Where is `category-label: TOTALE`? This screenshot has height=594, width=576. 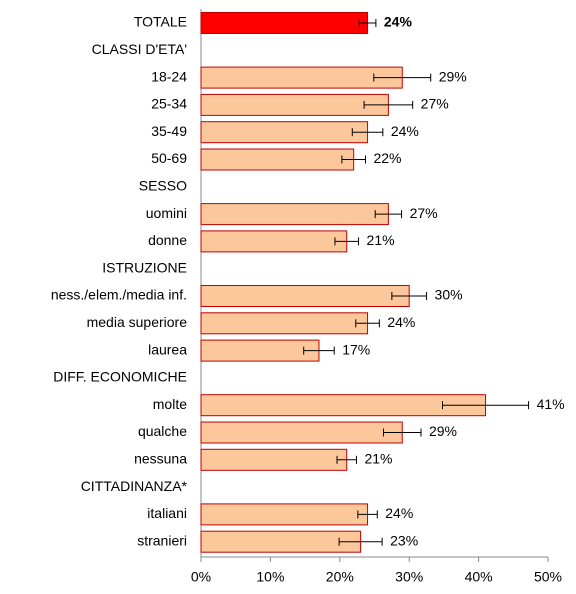
category-label: TOTALE is located at coordinates (160, 22).